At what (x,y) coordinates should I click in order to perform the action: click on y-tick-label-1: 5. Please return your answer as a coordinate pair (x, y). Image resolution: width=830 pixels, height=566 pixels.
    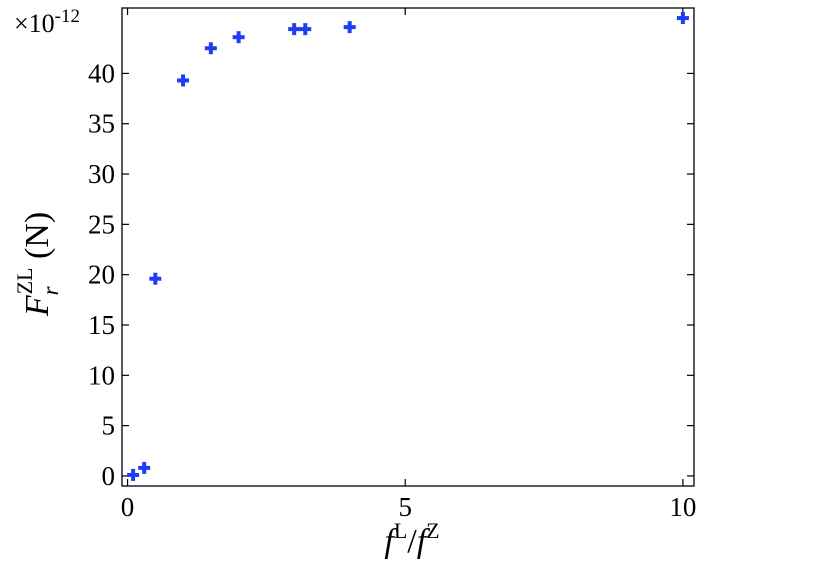
    Looking at the image, I should click on (109, 426).